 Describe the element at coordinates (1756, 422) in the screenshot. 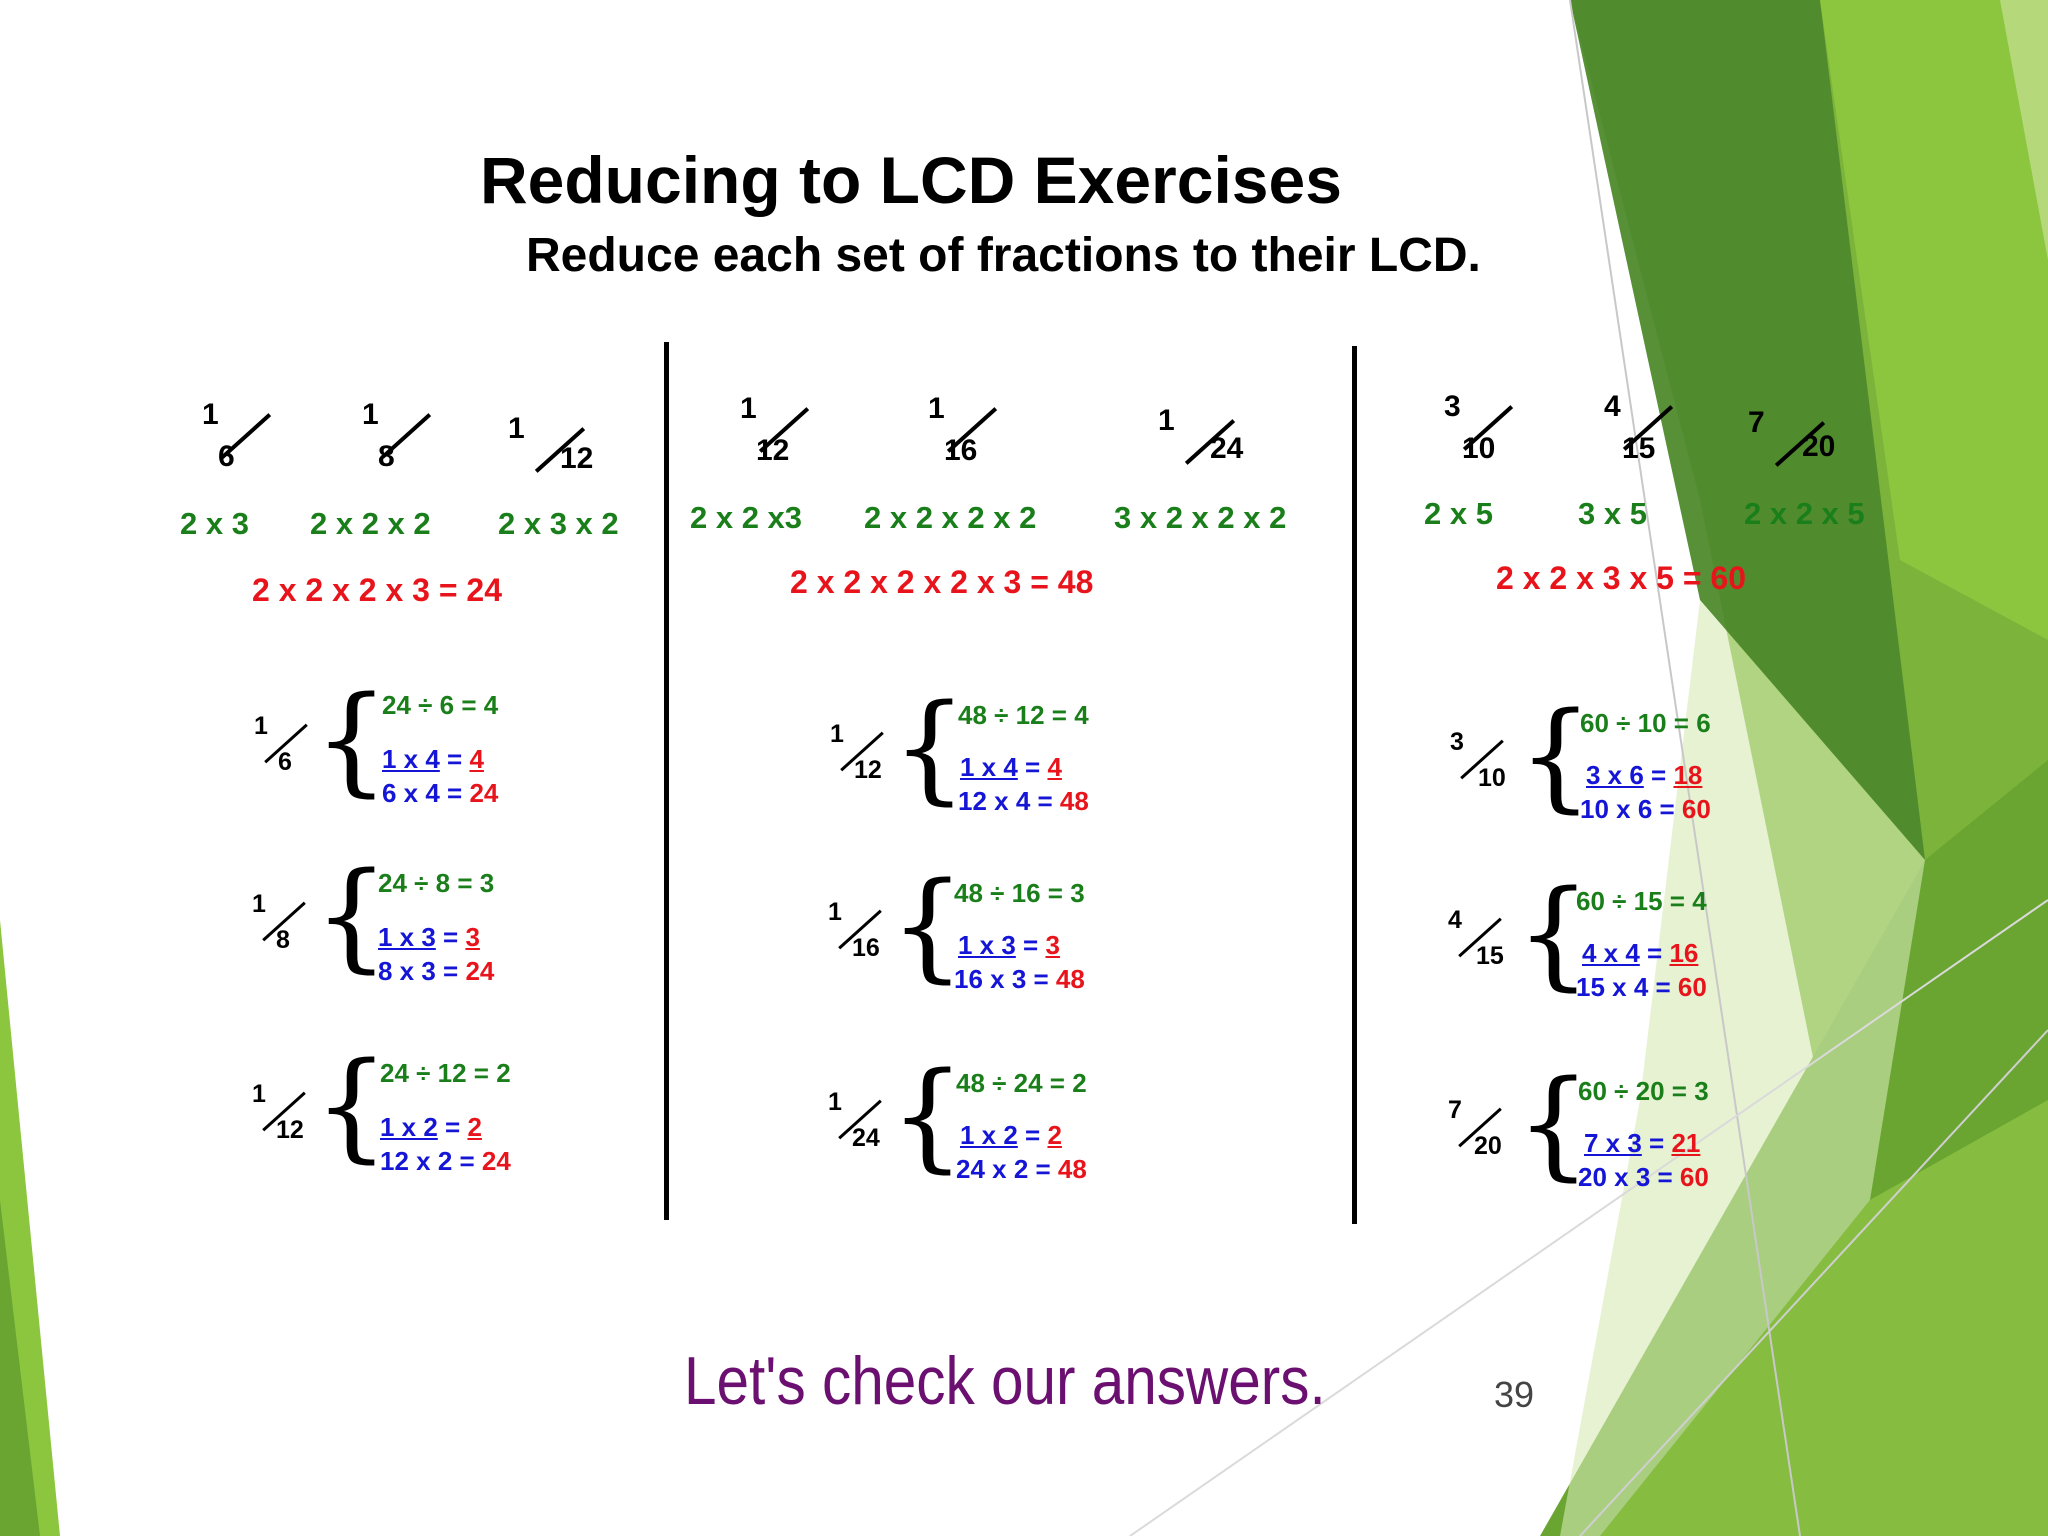

I see `numerator: 7` at that location.